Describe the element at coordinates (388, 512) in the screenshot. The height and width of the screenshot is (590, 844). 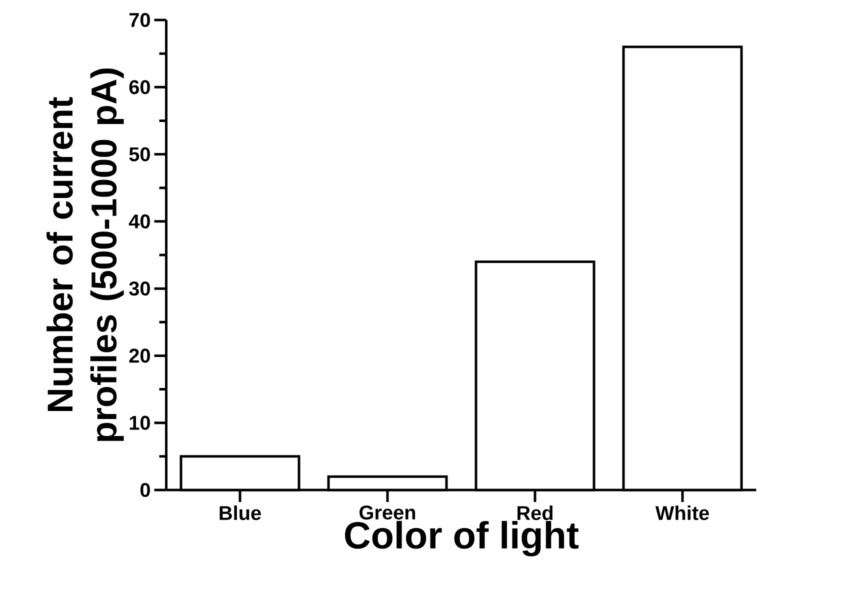
I see `x-tick-label: Green` at that location.